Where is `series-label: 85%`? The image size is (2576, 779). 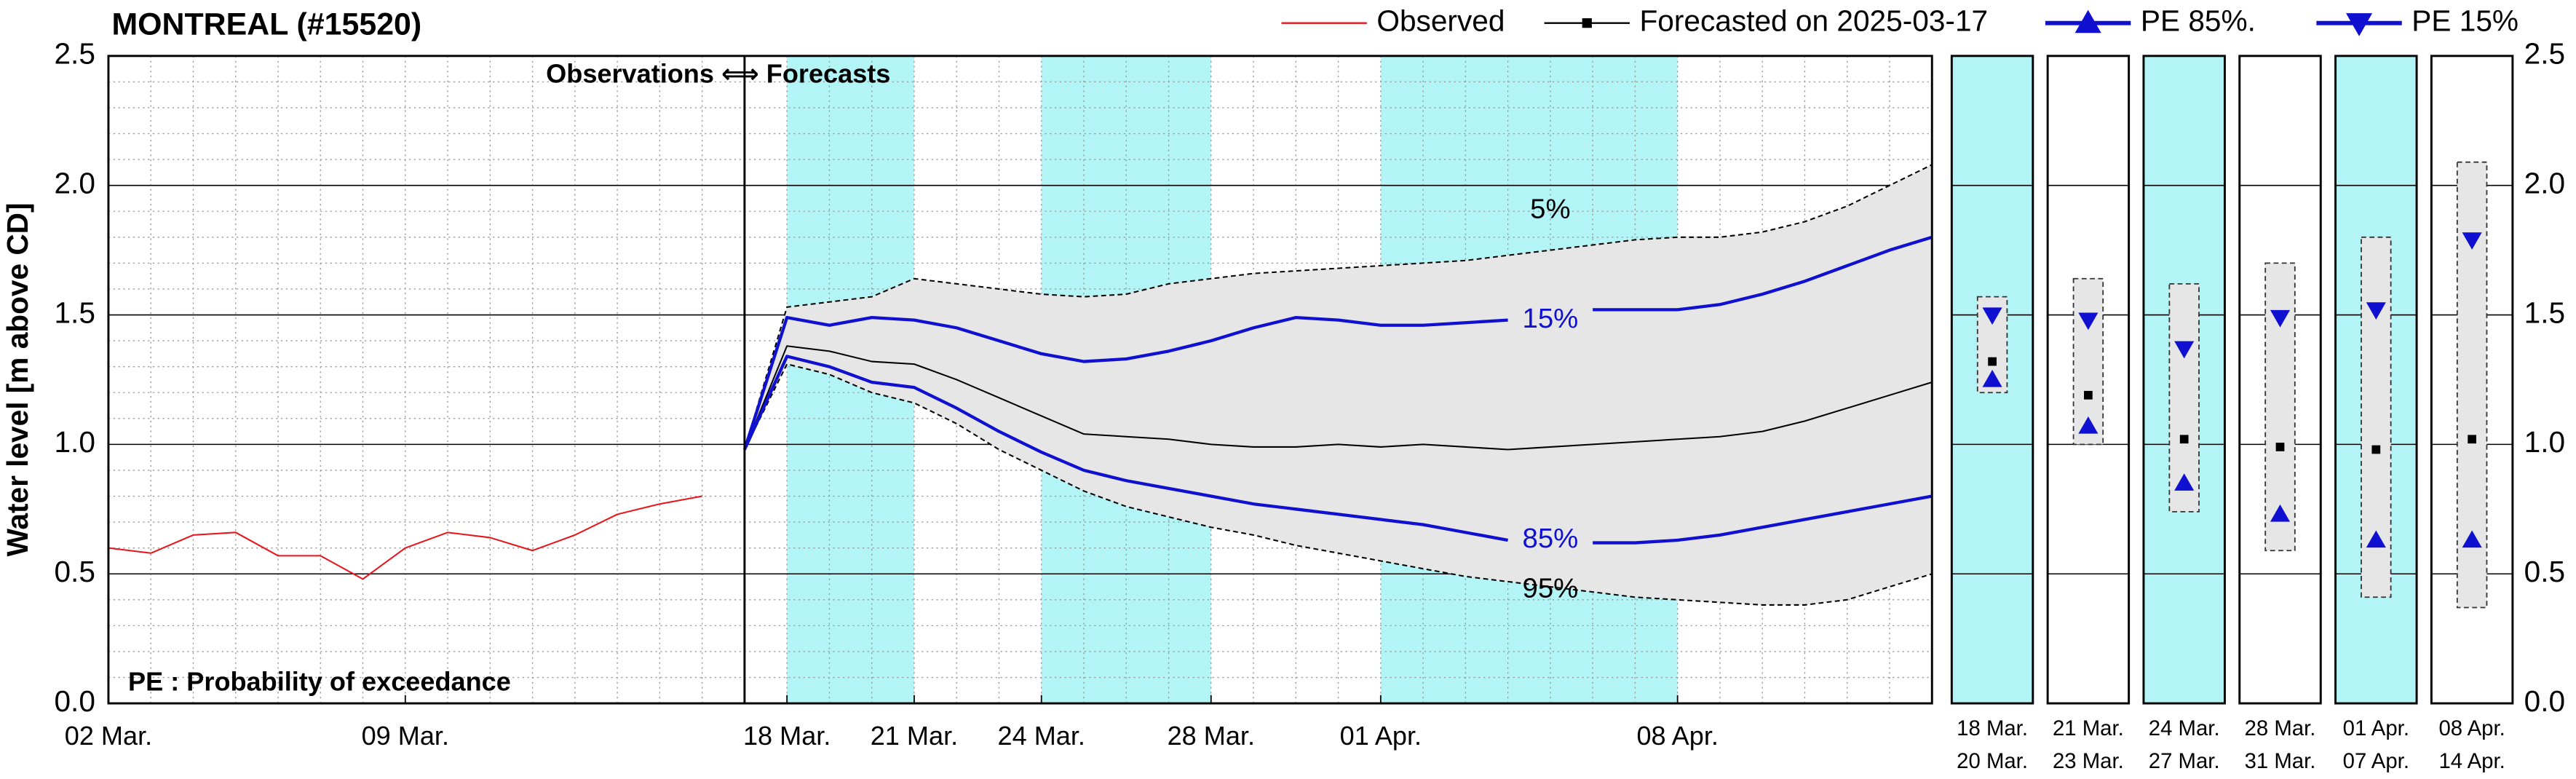
series-label: 85% is located at coordinates (1550, 538).